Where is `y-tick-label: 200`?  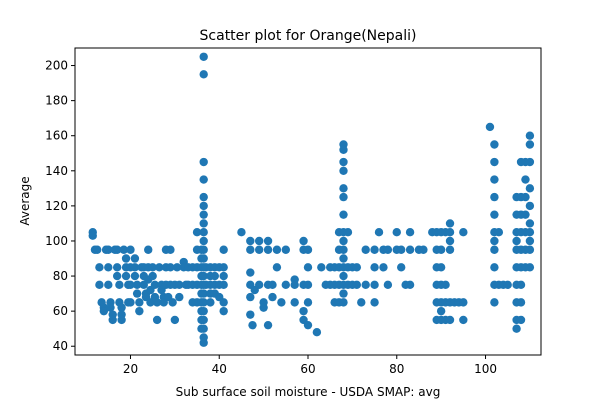
y-tick-label: 200 is located at coordinates (56, 66).